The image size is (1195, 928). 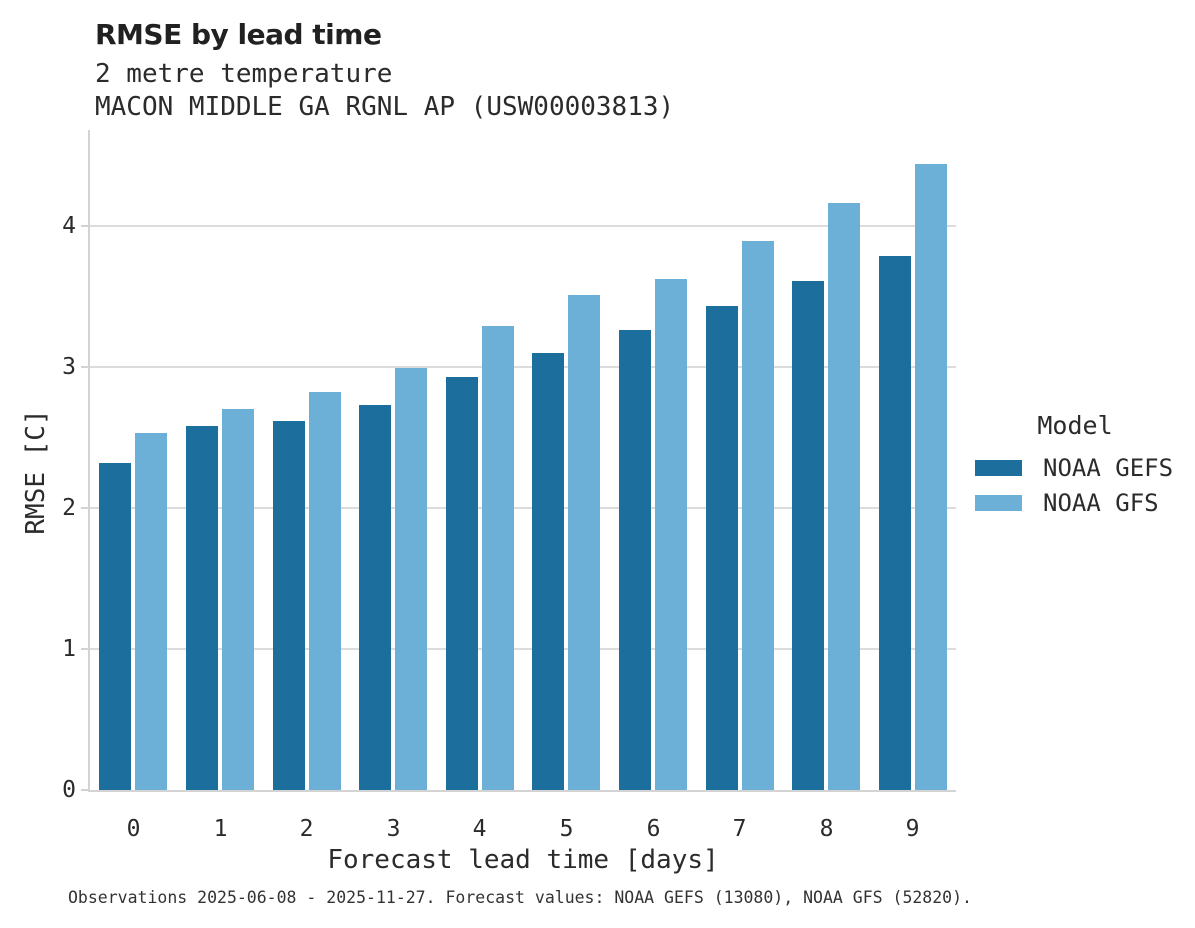 I want to click on x-tick-label-2: 2, so click(x=306, y=829).